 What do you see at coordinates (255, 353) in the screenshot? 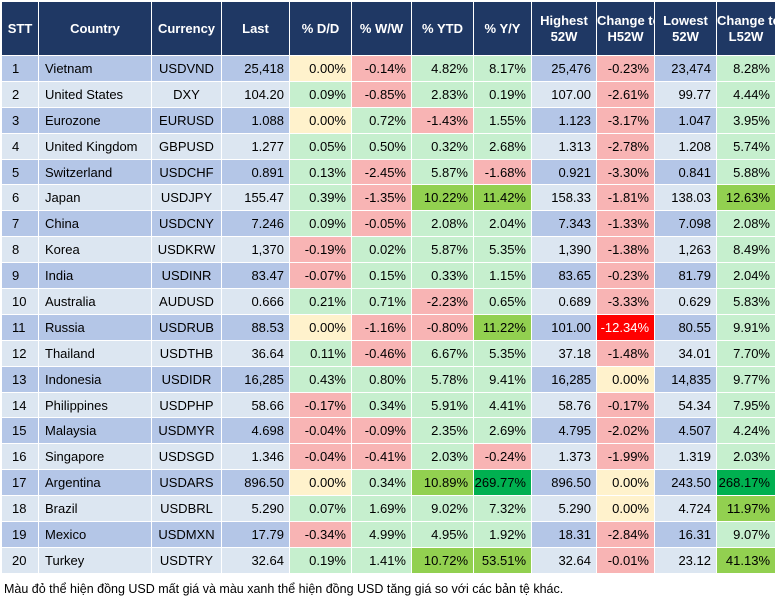
I see `cell-last: 36.64` at bounding box center [255, 353].